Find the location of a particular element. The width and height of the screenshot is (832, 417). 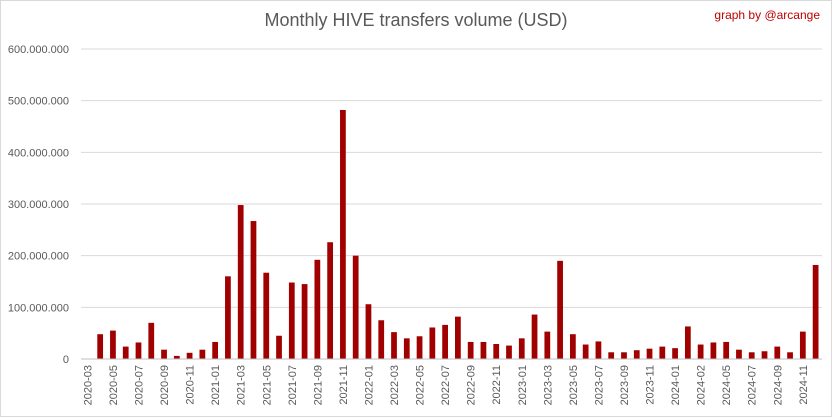

x-tick-label: 2024-07 is located at coordinates (753, 385).